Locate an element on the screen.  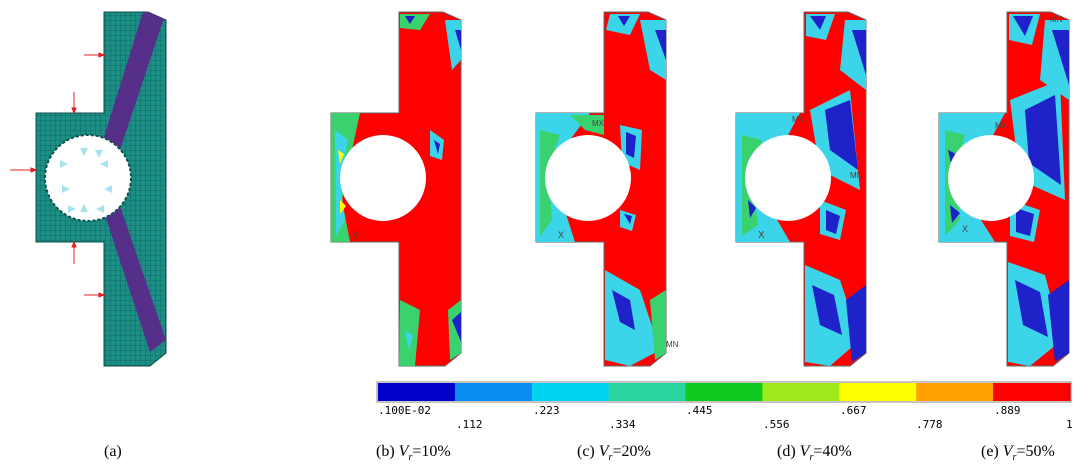
caption-e-letter: (e) is located at coordinates (990, 451).